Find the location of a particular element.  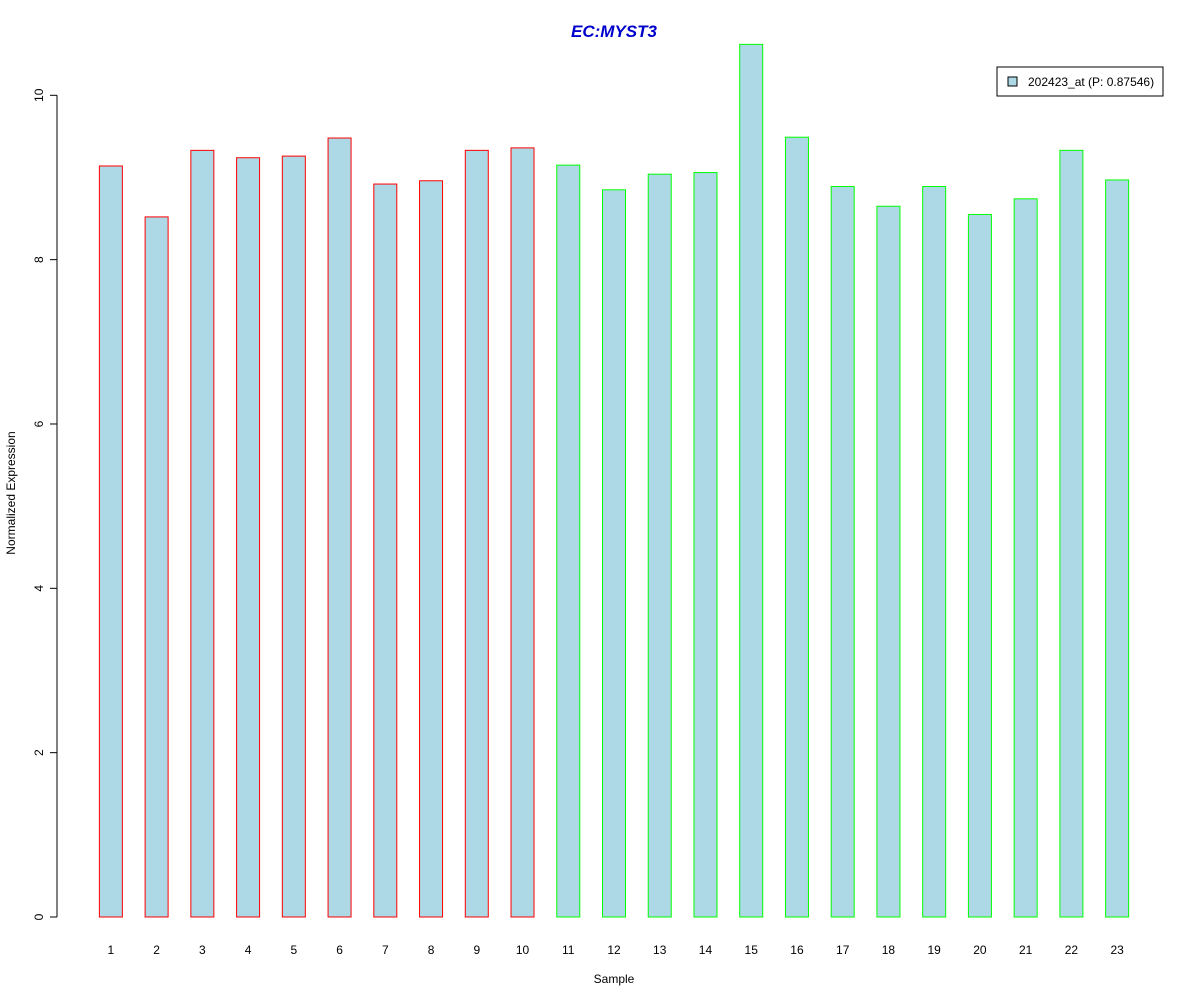

x-tick-label: 15 is located at coordinates (752, 950).